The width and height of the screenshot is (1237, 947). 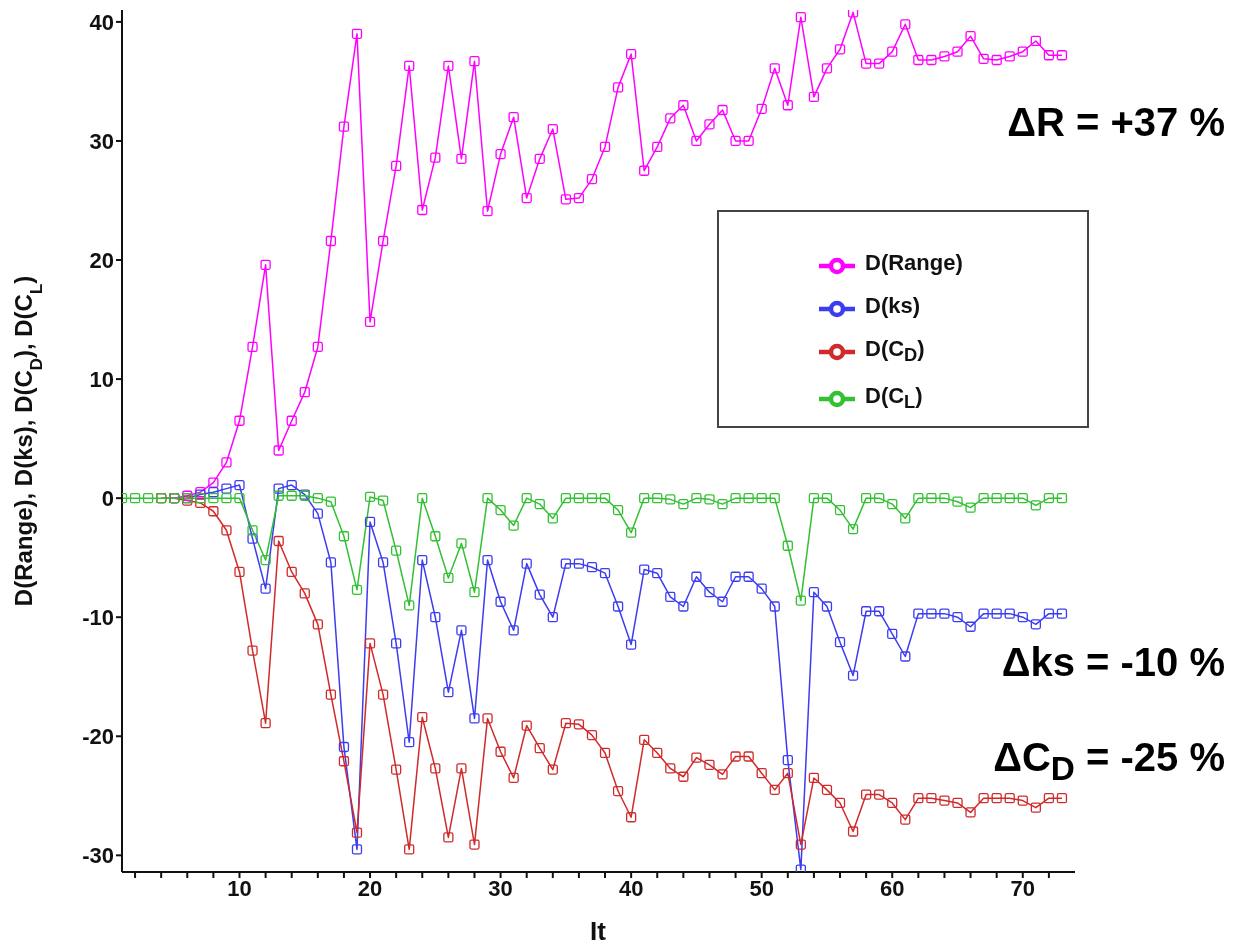 What do you see at coordinates (598, 931) in the screenshot?
I see `x-axis-title: It` at bounding box center [598, 931].